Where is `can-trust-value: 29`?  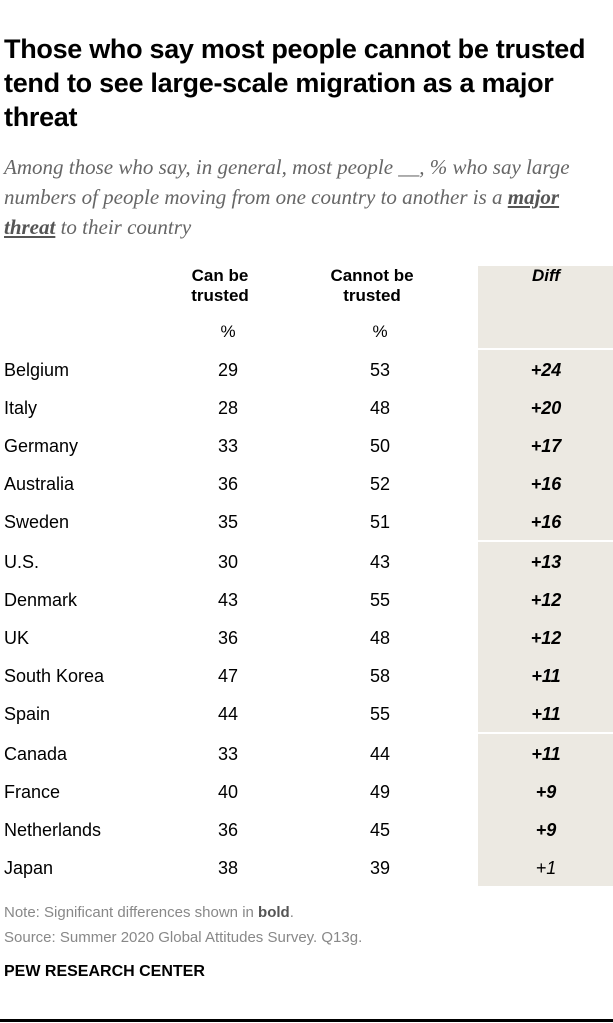
can-trust-value: 29 is located at coordinates (228, 370).